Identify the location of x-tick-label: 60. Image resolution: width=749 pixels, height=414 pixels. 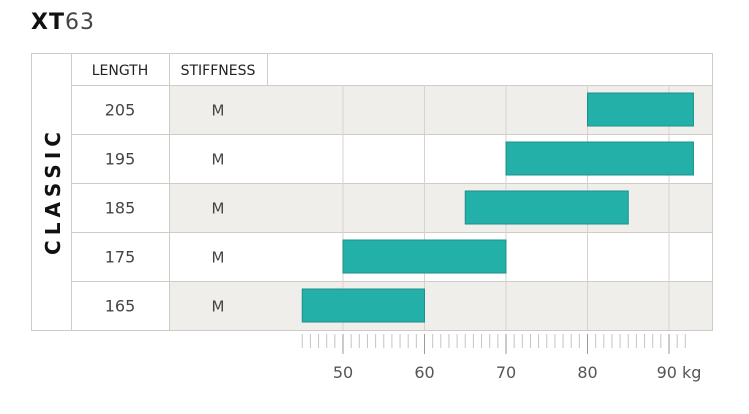
(424, 372).